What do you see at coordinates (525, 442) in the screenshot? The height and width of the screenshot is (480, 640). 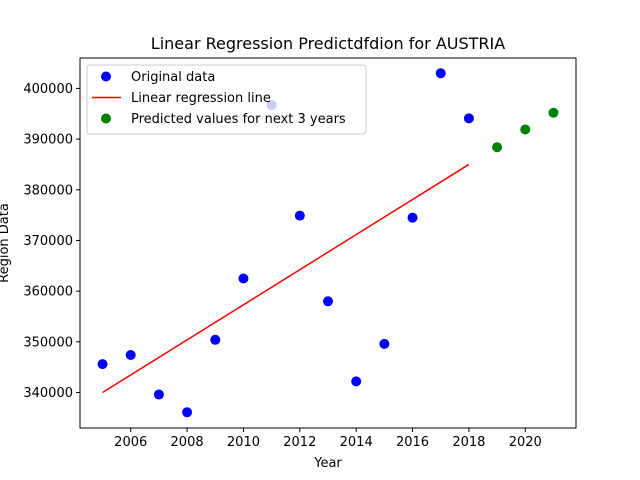 I see `x-tick-label: 2020` at bounding box center [525, 442].